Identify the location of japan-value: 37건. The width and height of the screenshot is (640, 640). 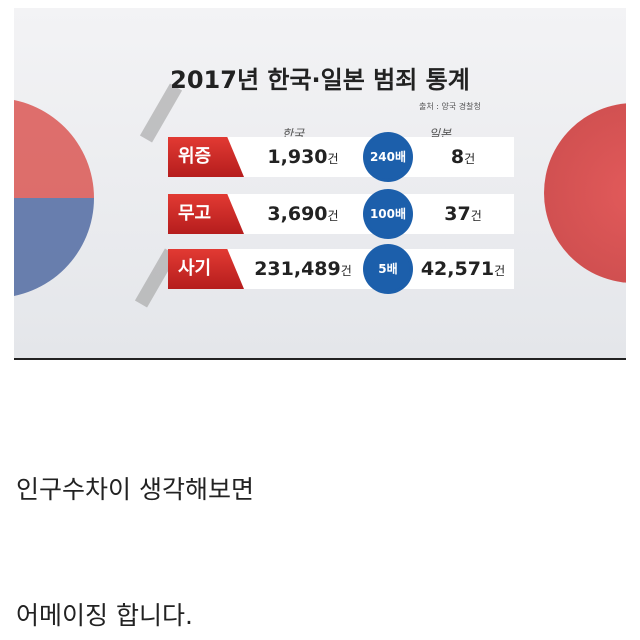
(463, 215).